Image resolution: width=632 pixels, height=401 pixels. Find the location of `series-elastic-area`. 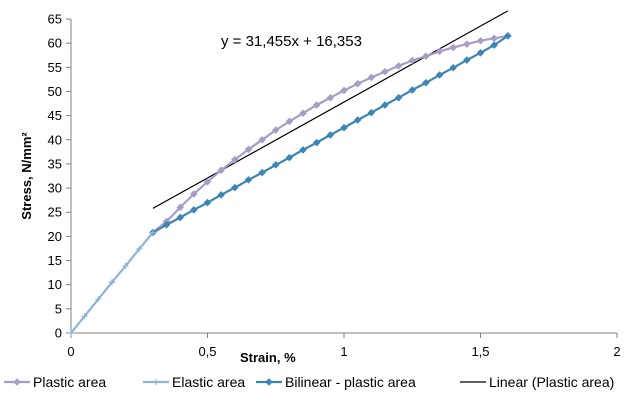

series-elastic-area is located at coordinates (112, 282).